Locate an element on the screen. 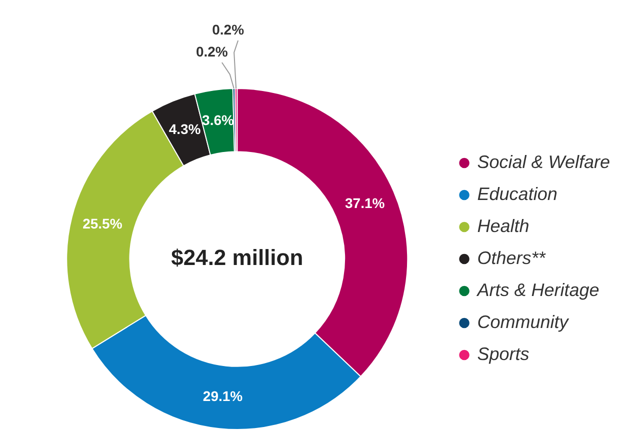  data-label: 29.1% is located at coordinates (223, 396).